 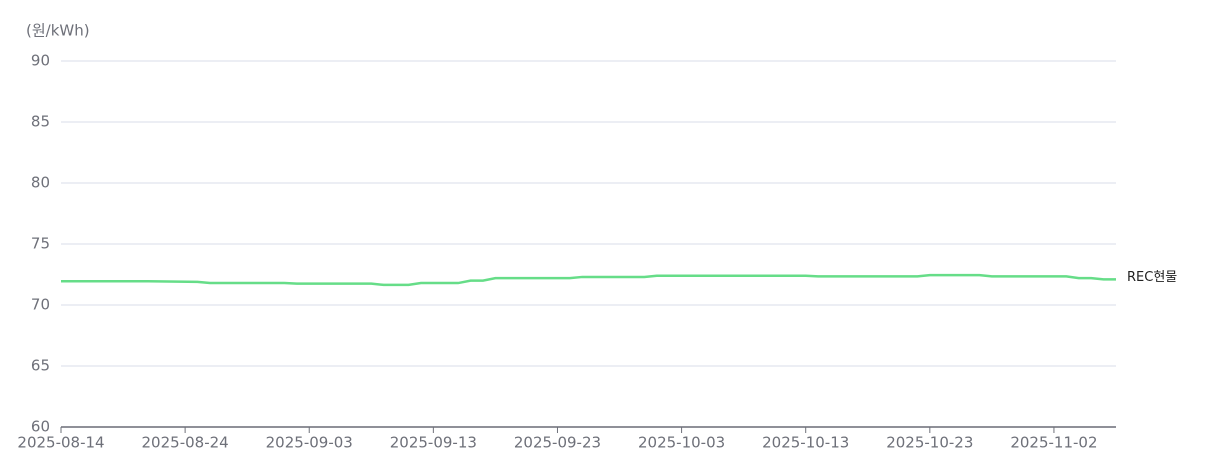 What do you see at coordinates (681, 443) in the screenshot?
I see `x-tick-label: 2025-10-03` at bounding box center [681, 443].